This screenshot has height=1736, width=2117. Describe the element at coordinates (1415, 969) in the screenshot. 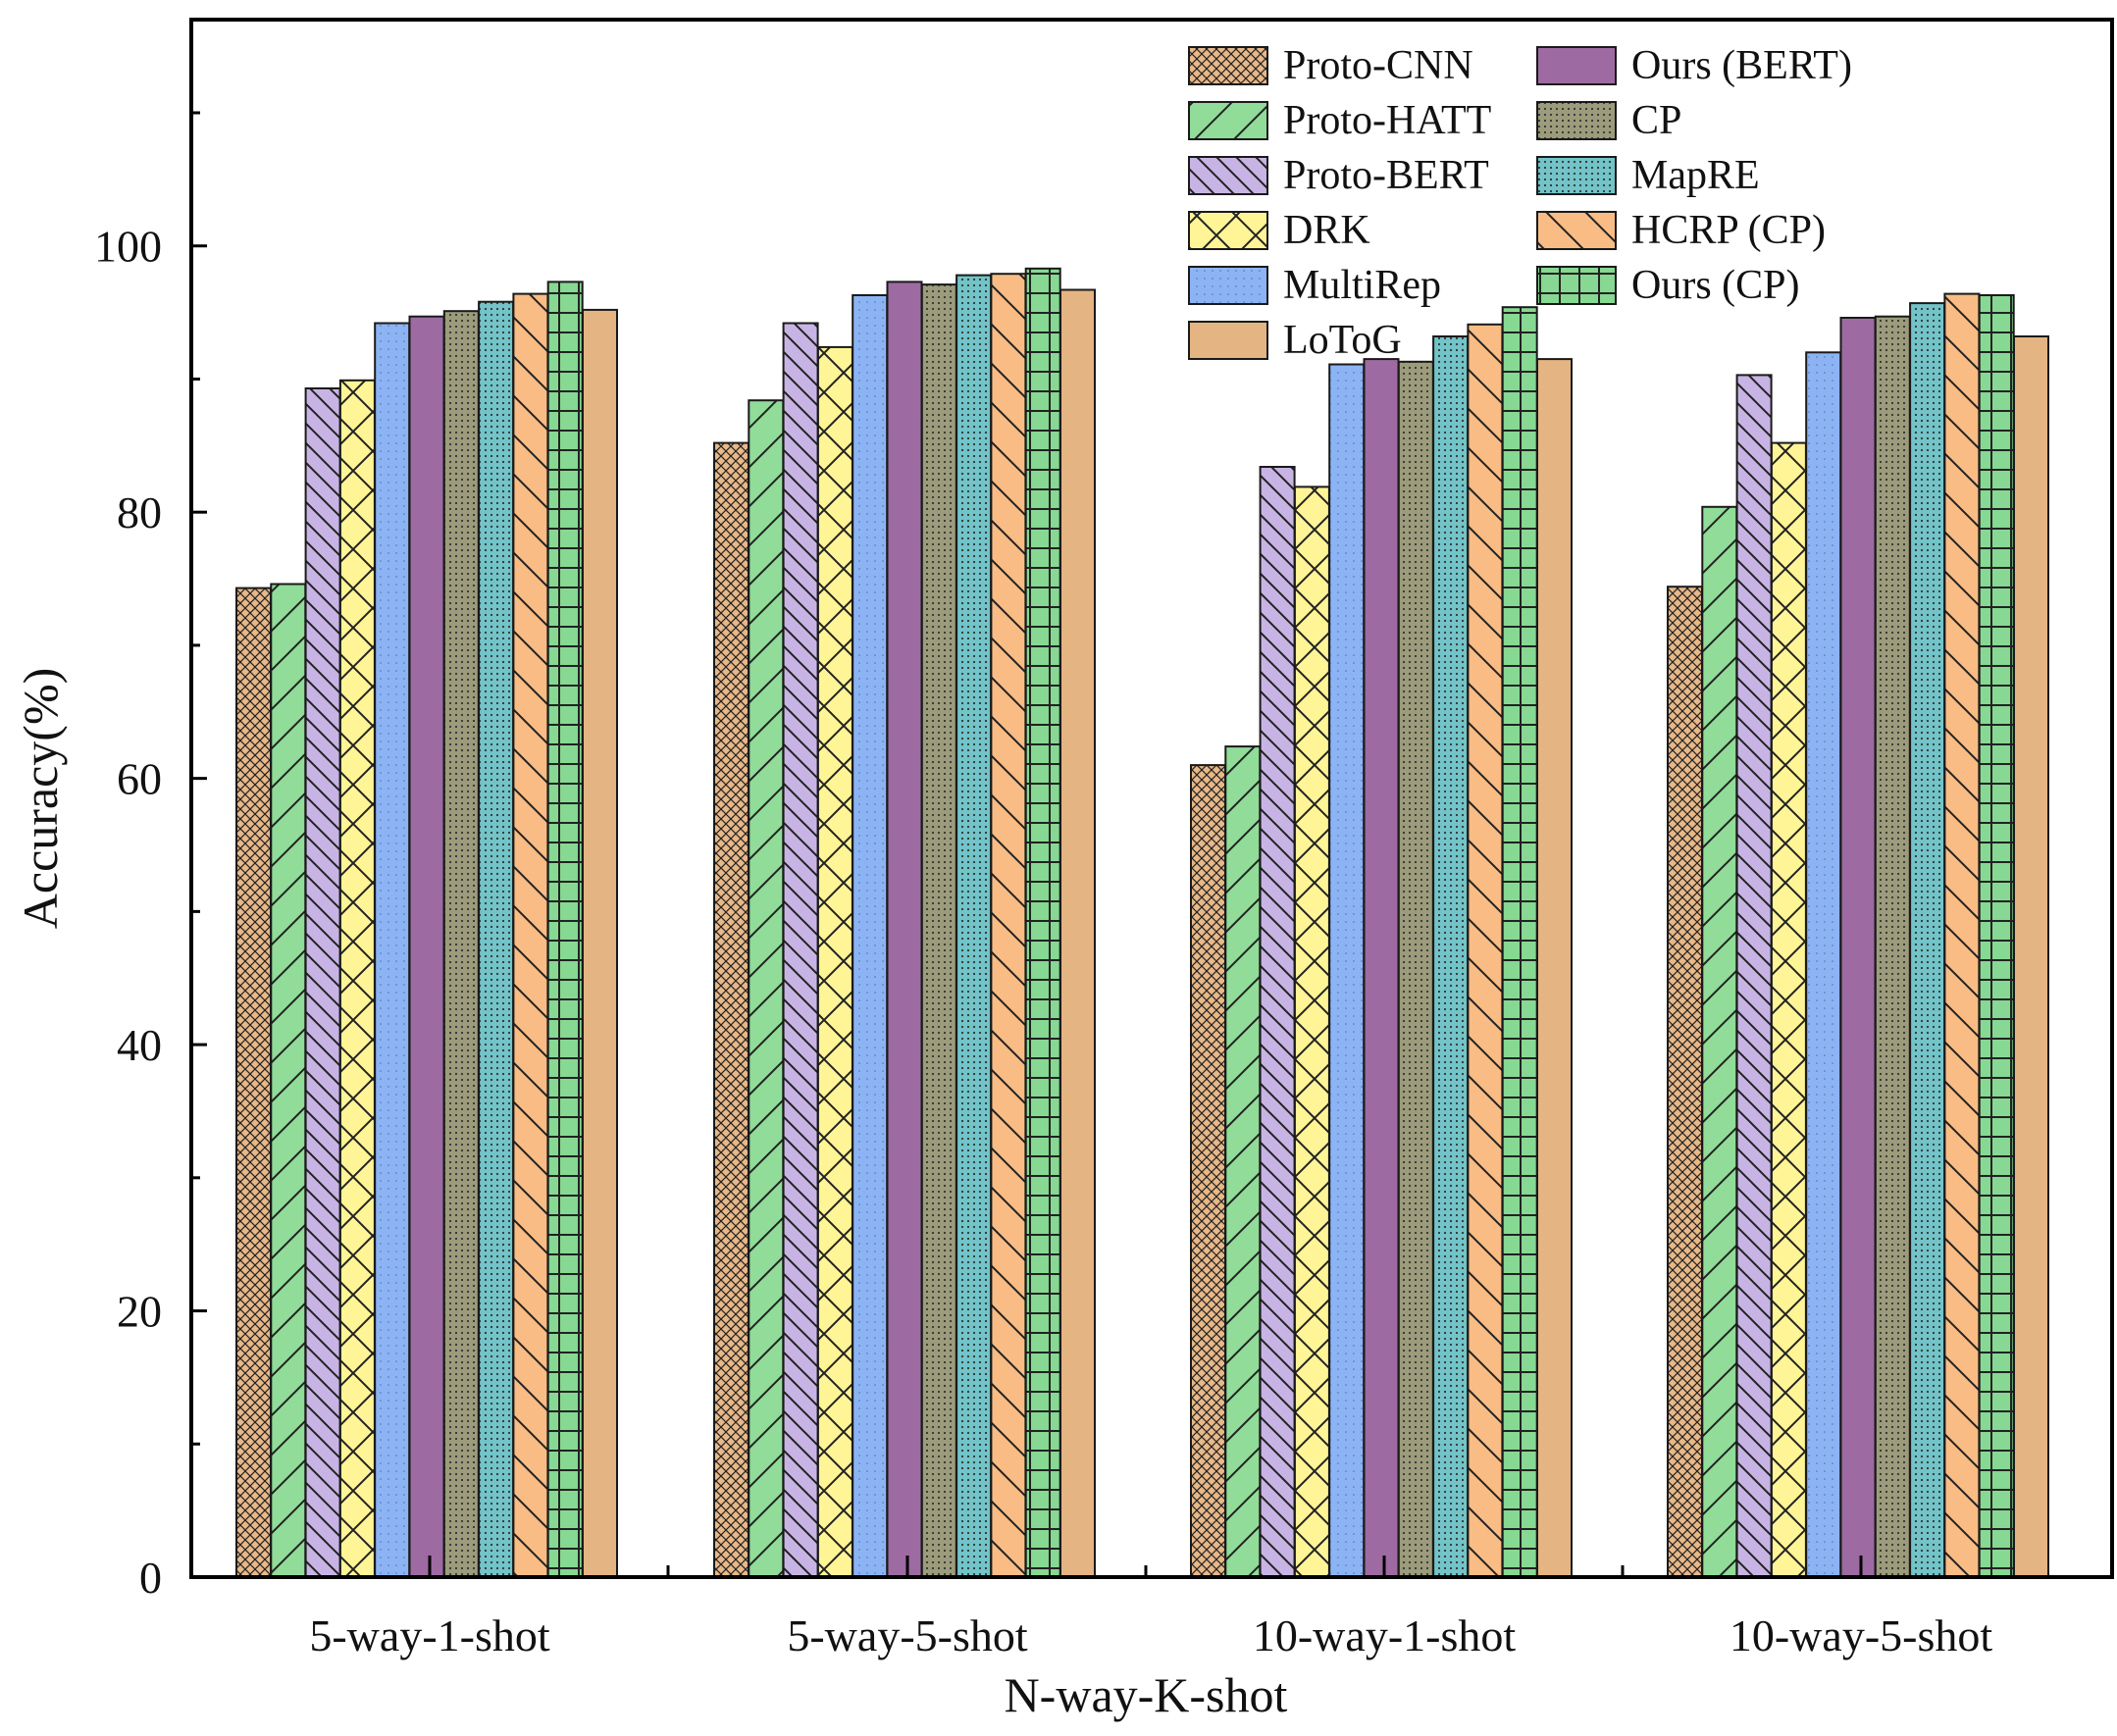

I see `bar-cp-10-way-1-shot` at that location.